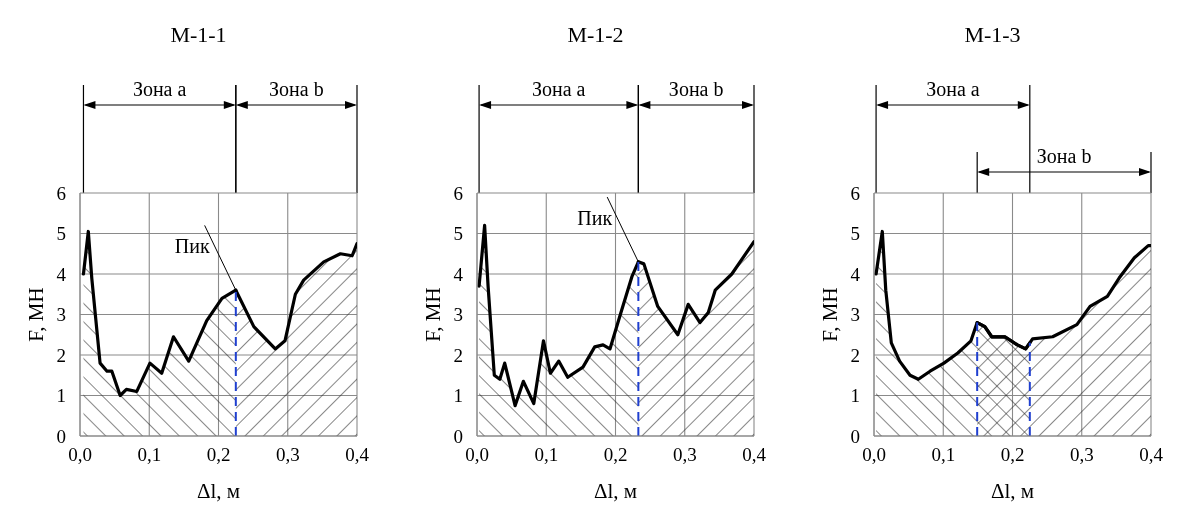 This screenshot has width=1190, height=522. Describe the element at coordinates (992, 35) in the screenshot. I see `chart-title: М-1-3` at that location.